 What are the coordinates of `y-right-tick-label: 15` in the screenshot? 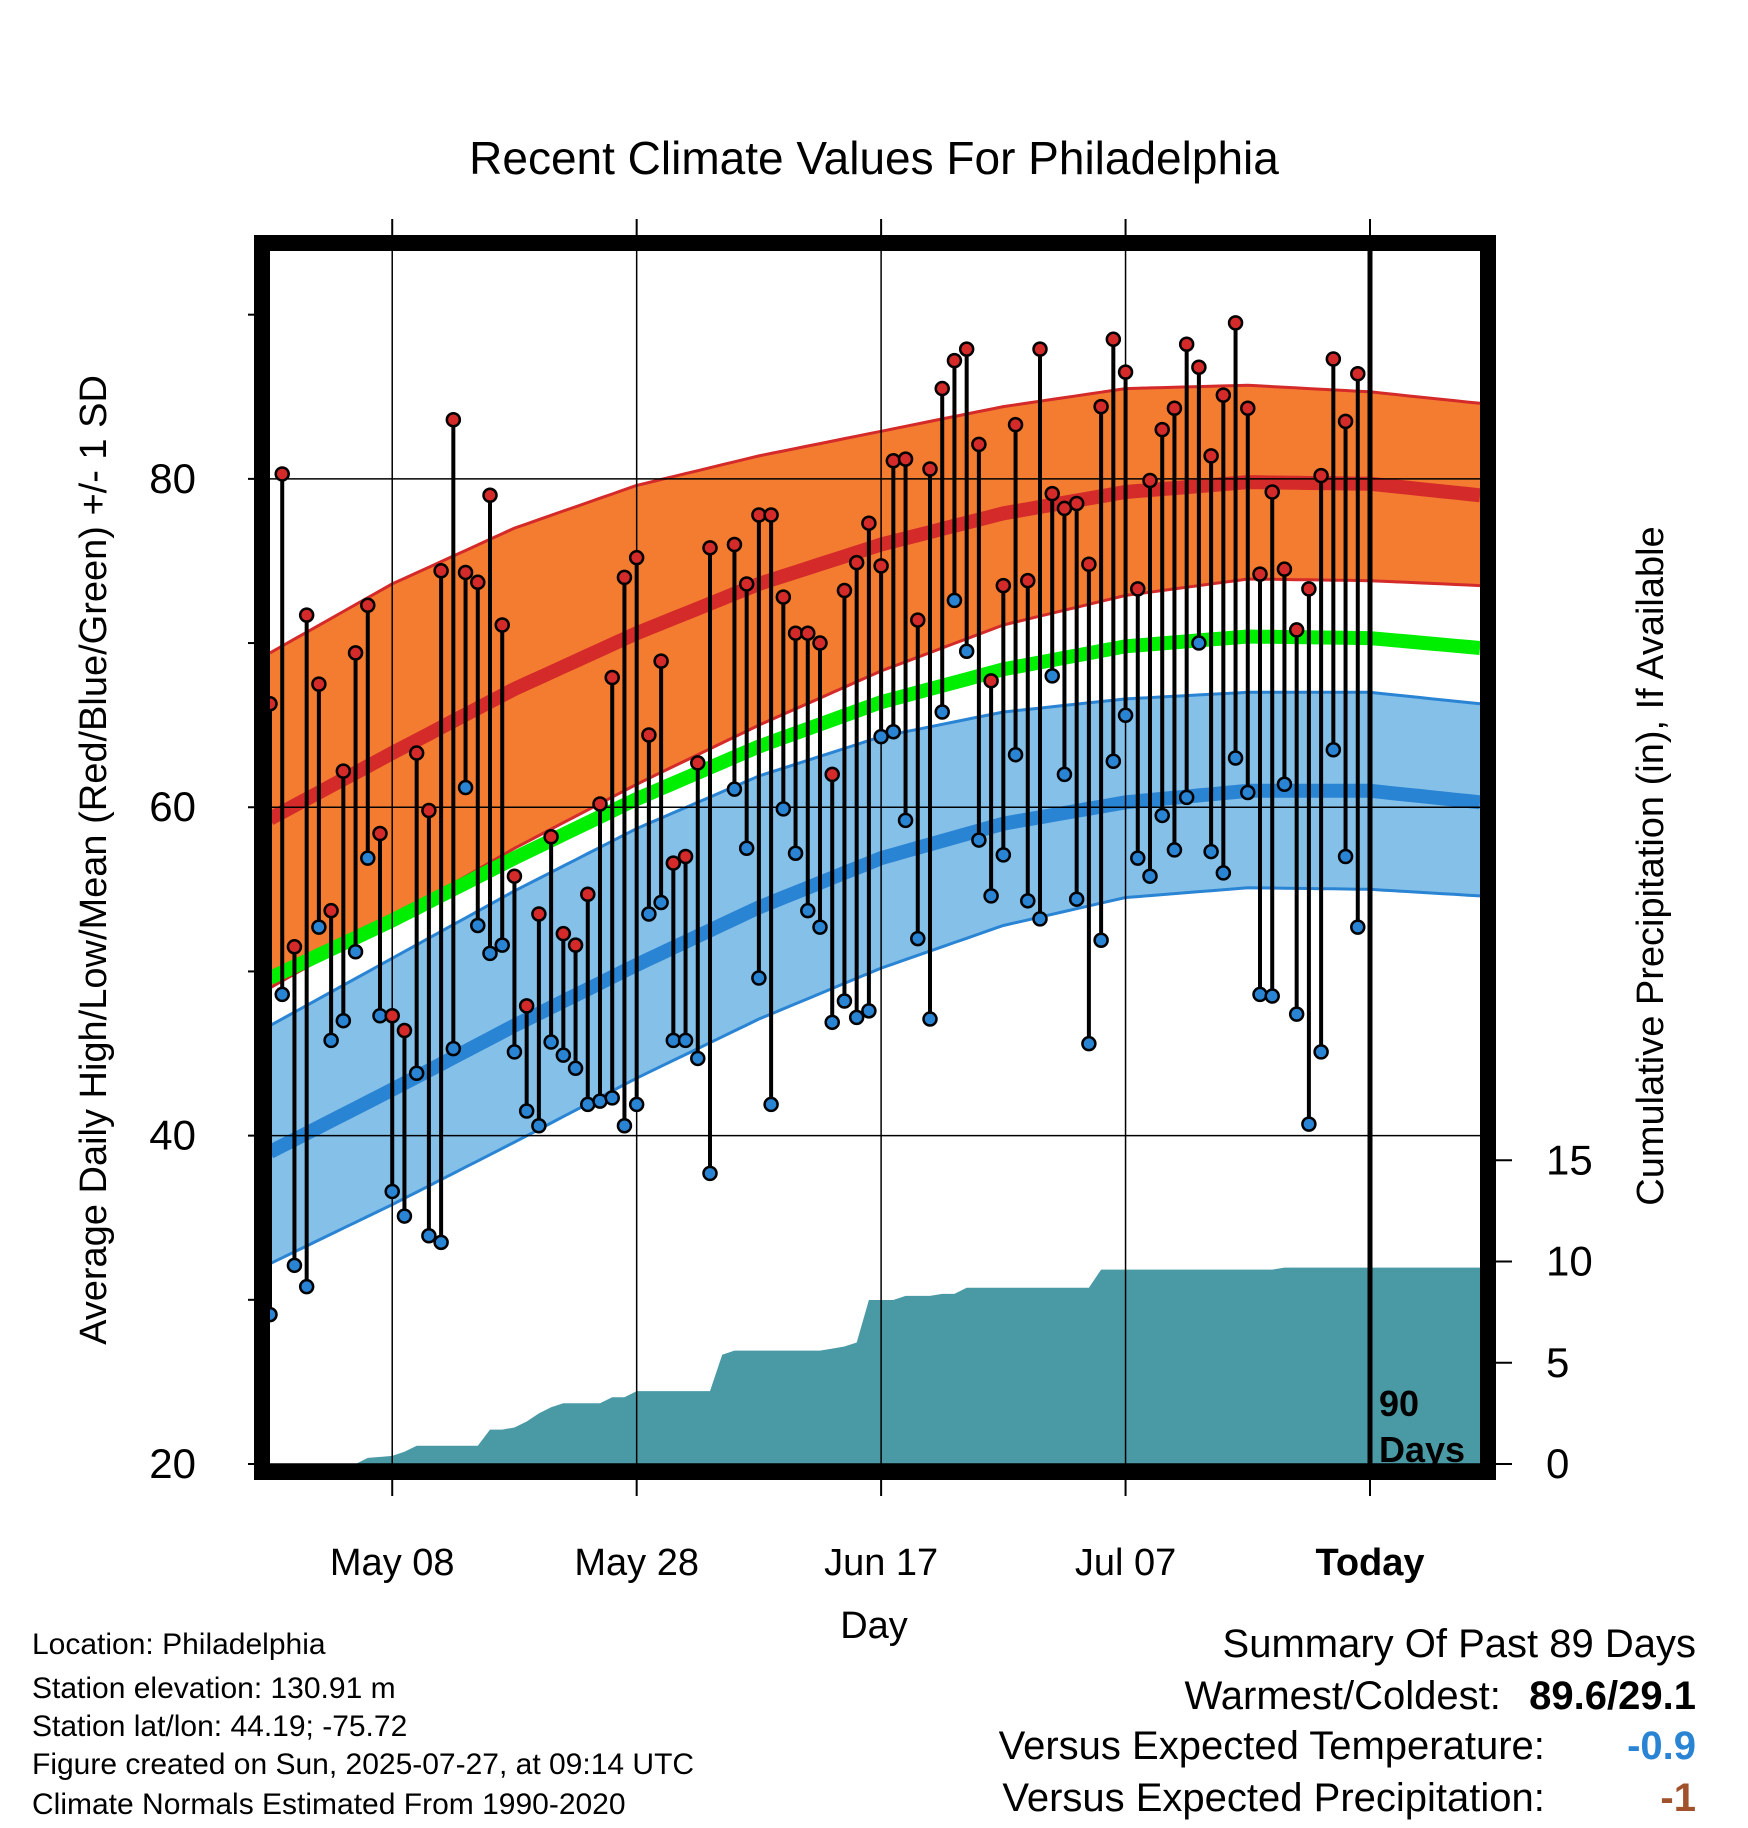 It's located at (1569, 1159).